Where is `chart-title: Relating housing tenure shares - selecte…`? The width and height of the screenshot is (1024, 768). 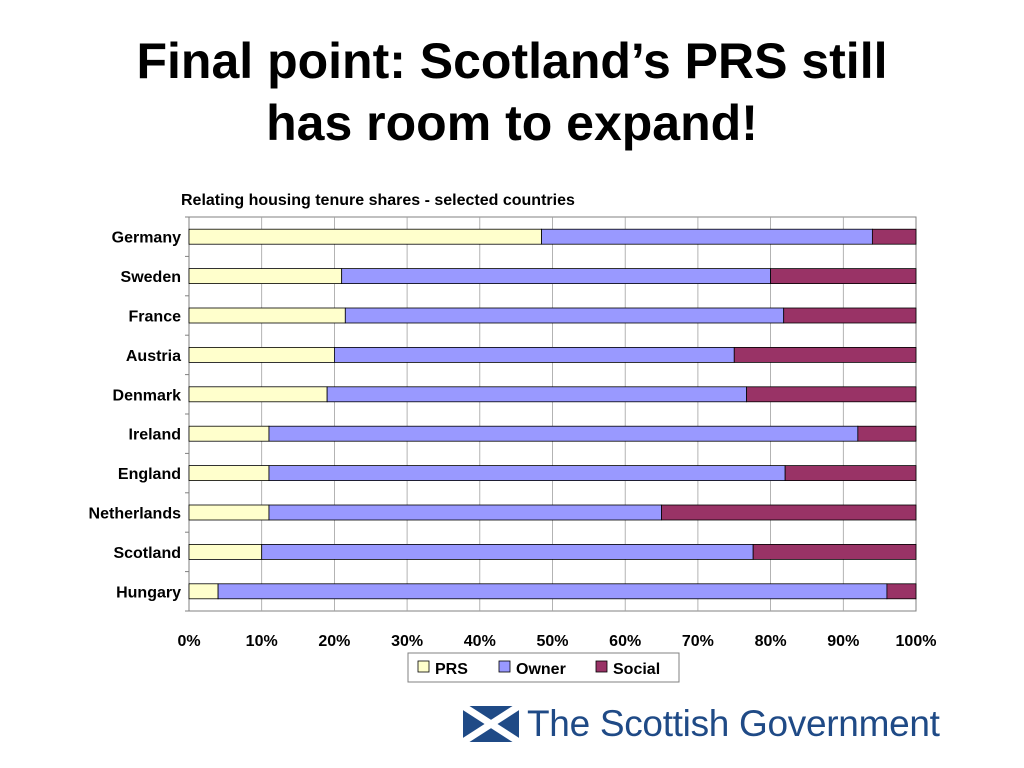 chart-title: Relating housing tenure shares - selecte… is located at coordinates (378, 200).